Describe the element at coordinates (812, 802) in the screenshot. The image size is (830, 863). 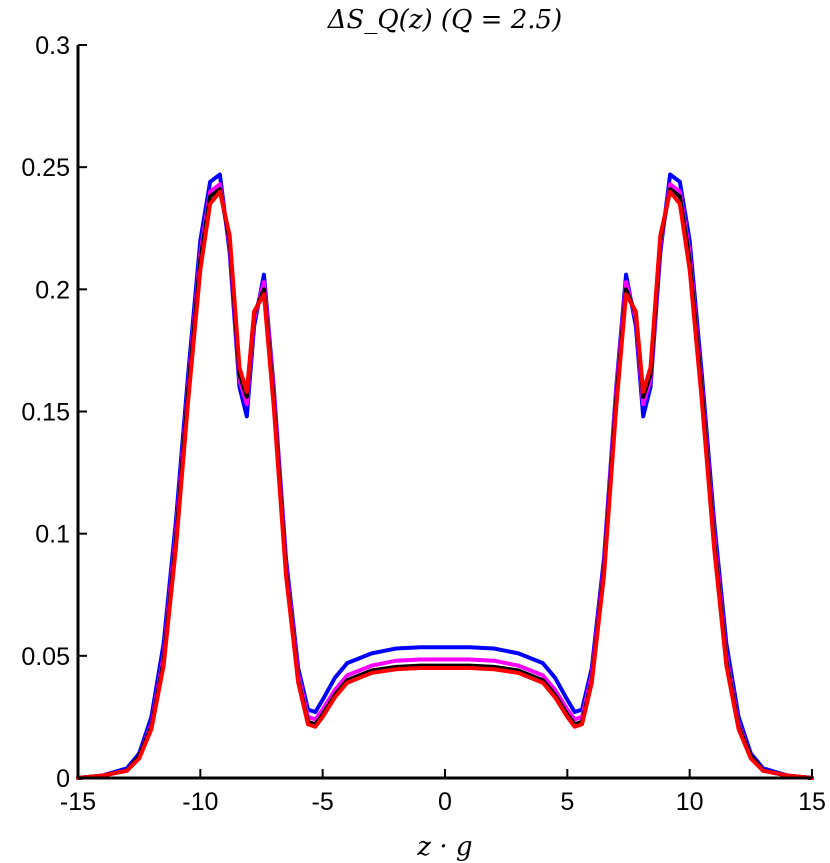
I see `x-tick-label: 15` at that location.